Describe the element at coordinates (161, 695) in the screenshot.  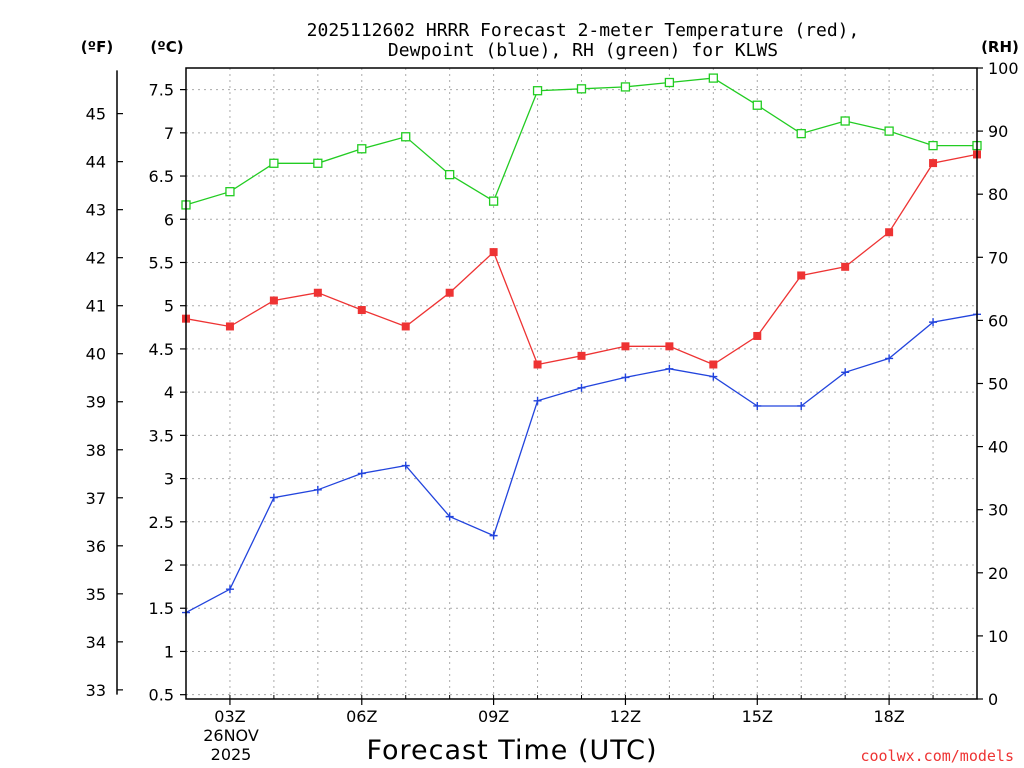
I see `celsius-tick-label: 0.5` at that location.